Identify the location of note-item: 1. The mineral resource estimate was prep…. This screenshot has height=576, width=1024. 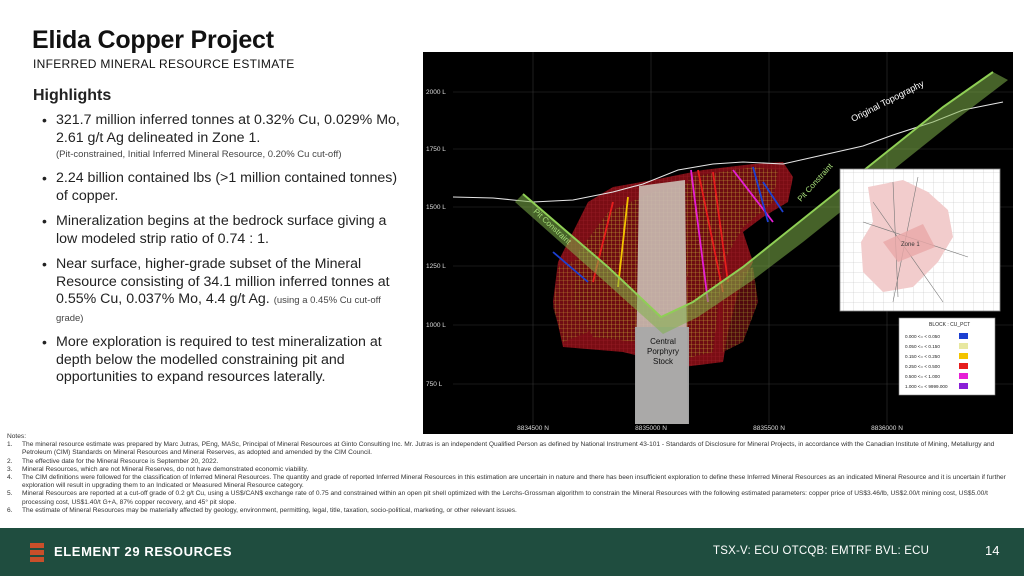
(509, 449).